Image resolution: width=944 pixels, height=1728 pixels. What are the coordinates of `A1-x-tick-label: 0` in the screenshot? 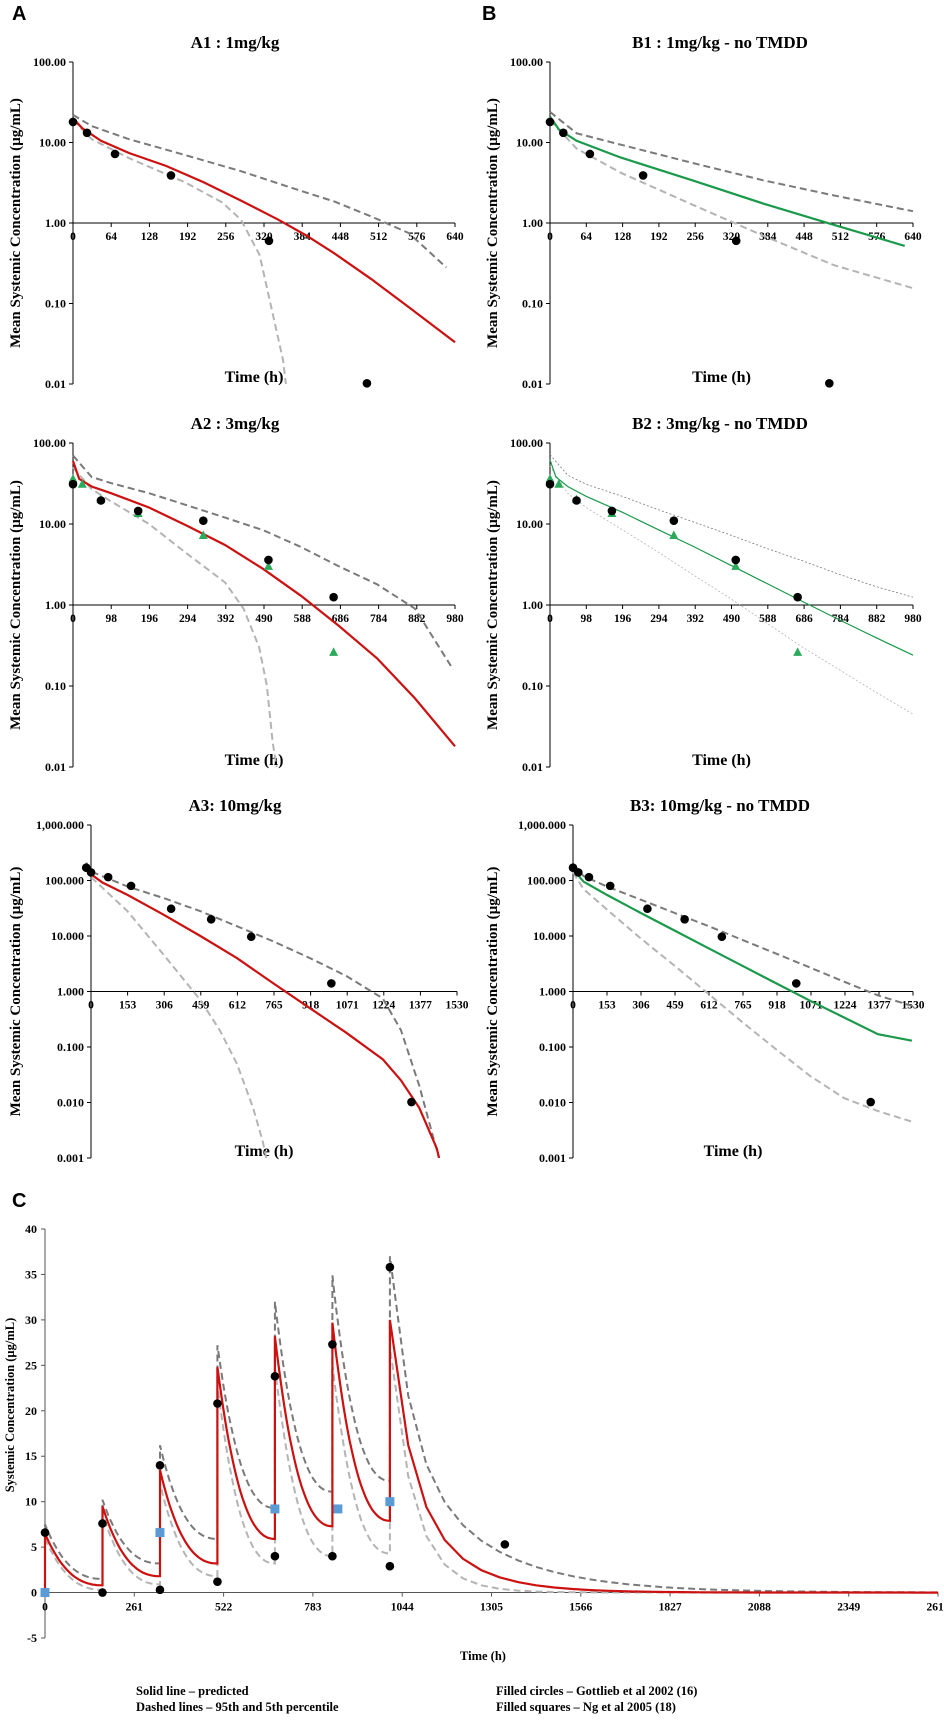 It's located at (73, 237).